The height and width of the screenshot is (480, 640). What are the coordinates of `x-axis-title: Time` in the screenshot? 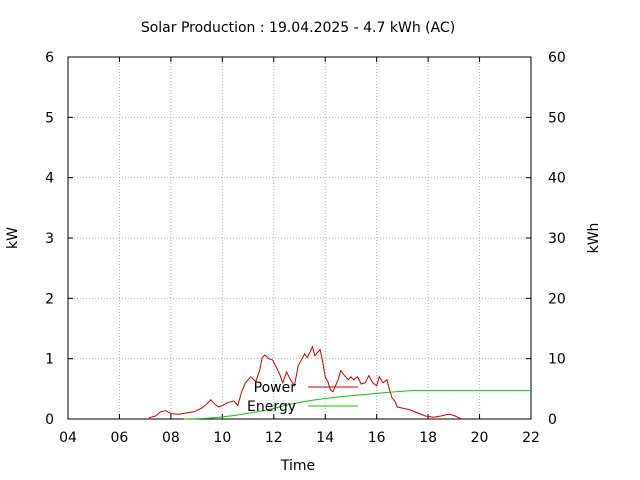 It's located at (297, 466).